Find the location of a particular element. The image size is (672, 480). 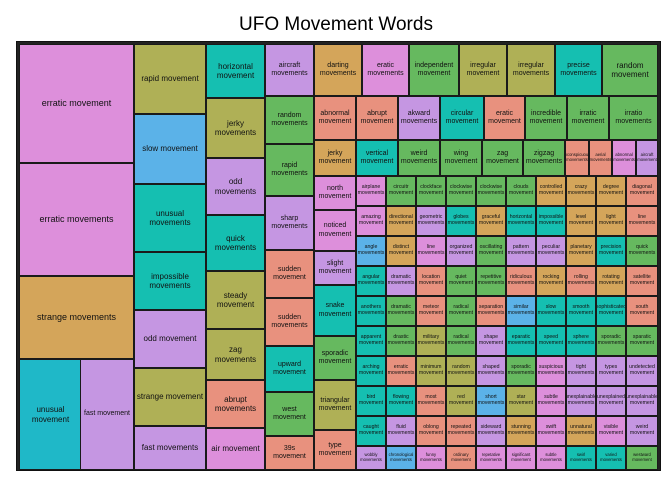

treemap-tile: strange movement is located at coordinates (170, 397).